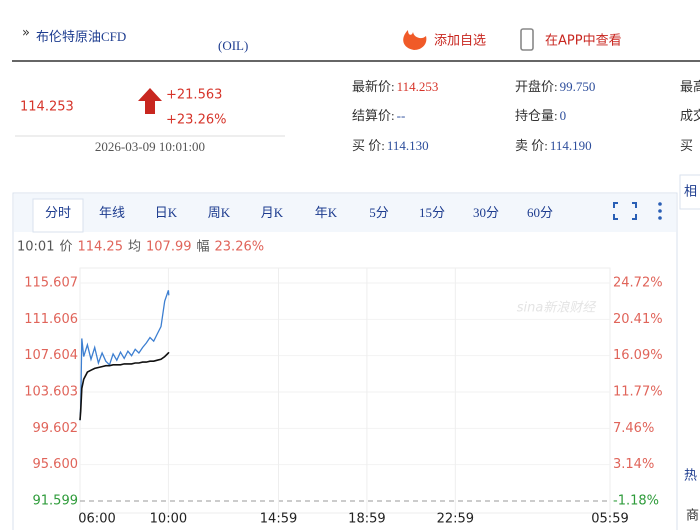 This screenshot has width=700, height=530. Describe the element at coordinates (527, 39) in the screenshot. I see `phone-icon` at that location.